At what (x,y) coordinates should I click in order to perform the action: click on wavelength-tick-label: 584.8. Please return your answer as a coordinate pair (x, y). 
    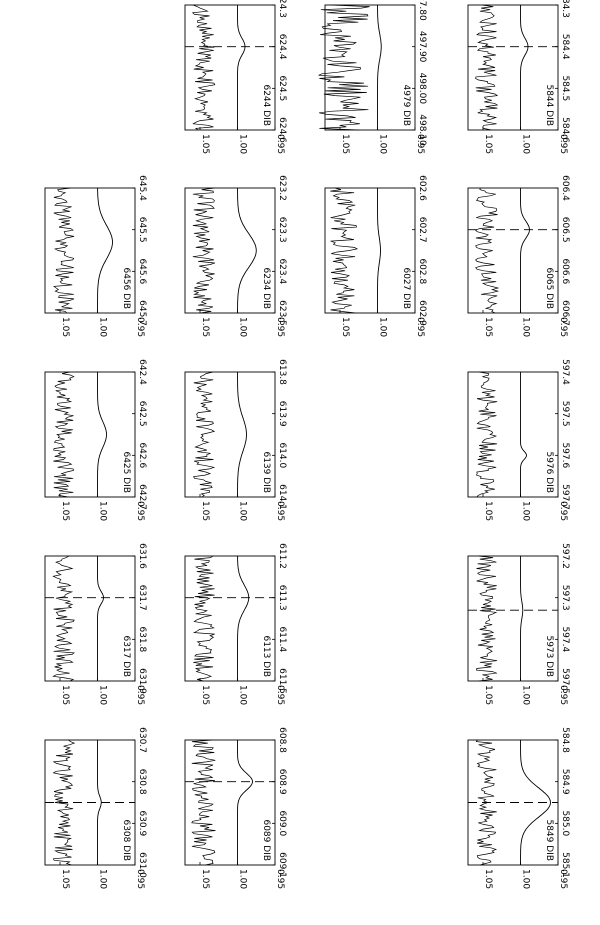
    Looking at the image, I should click on (565, 740).